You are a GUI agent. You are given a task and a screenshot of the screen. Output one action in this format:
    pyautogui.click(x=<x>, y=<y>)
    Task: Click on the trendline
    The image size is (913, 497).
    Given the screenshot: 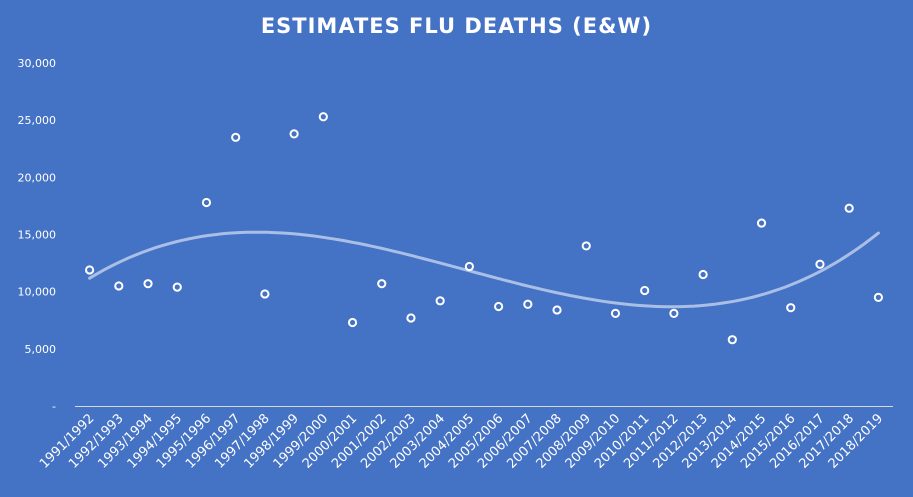 What is the action you would take?
    pyautogui.click(x=484, y=269)
    